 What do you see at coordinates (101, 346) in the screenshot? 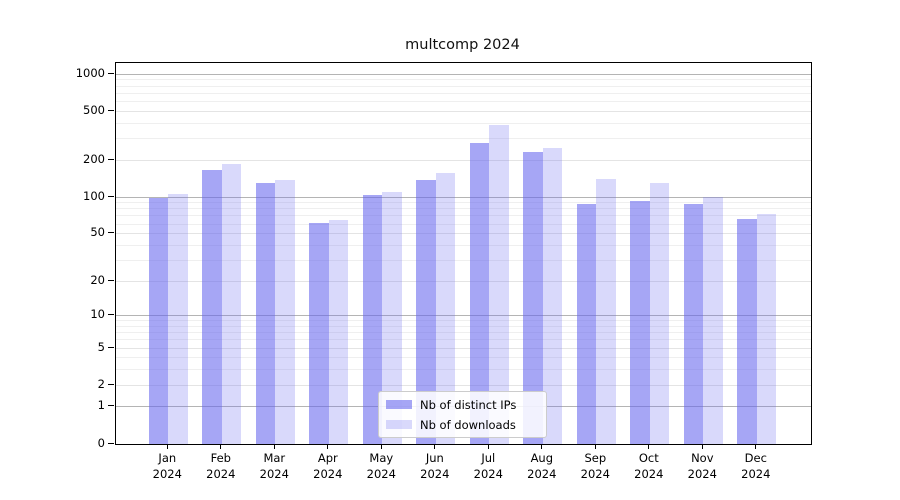
I see `y-tick-label: 5` at bounding box center [101, 346].